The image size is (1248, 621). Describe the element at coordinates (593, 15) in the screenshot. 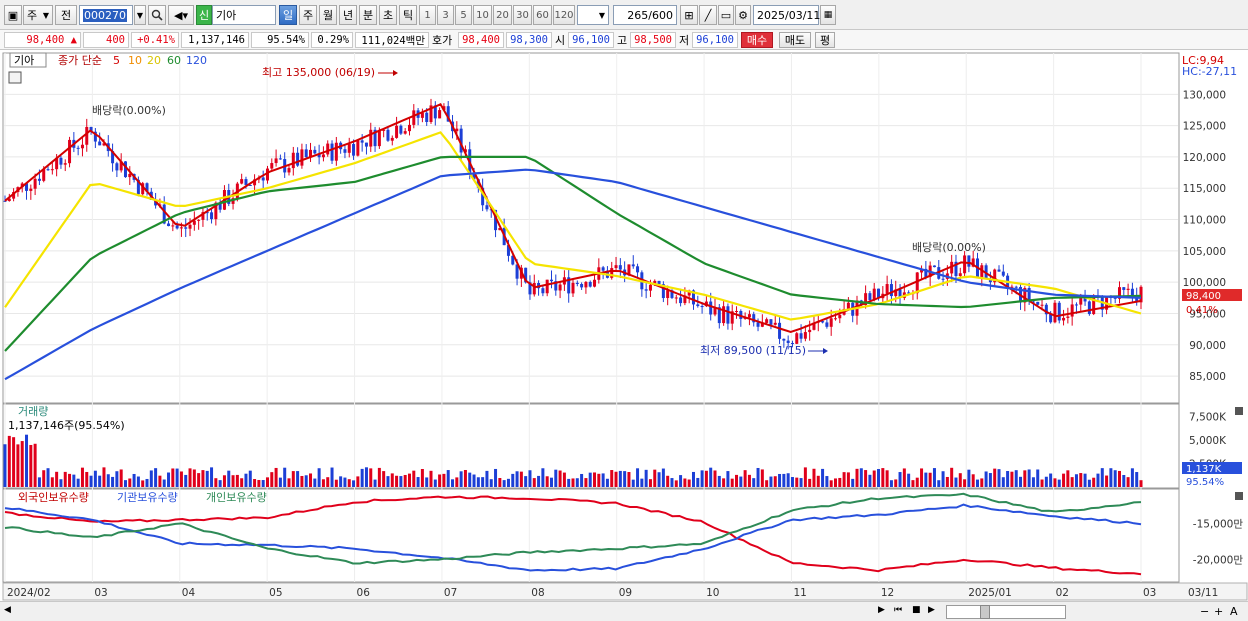

I see `interval-custom-field: ▼` at that location.